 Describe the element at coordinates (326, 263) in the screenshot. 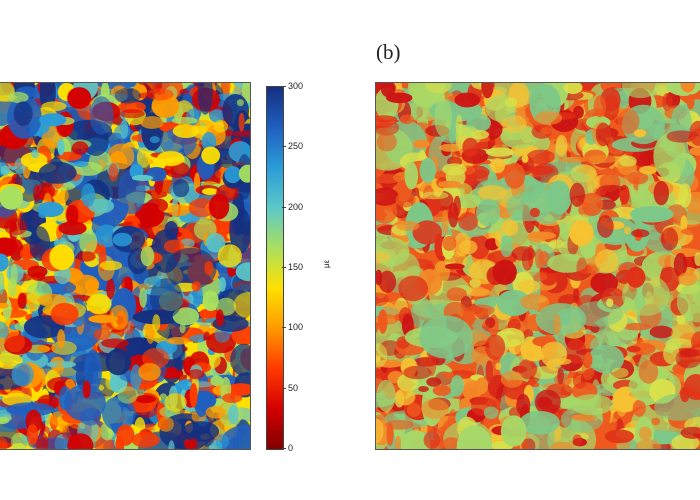

I see `colorbar-unit-label: με` at that location.